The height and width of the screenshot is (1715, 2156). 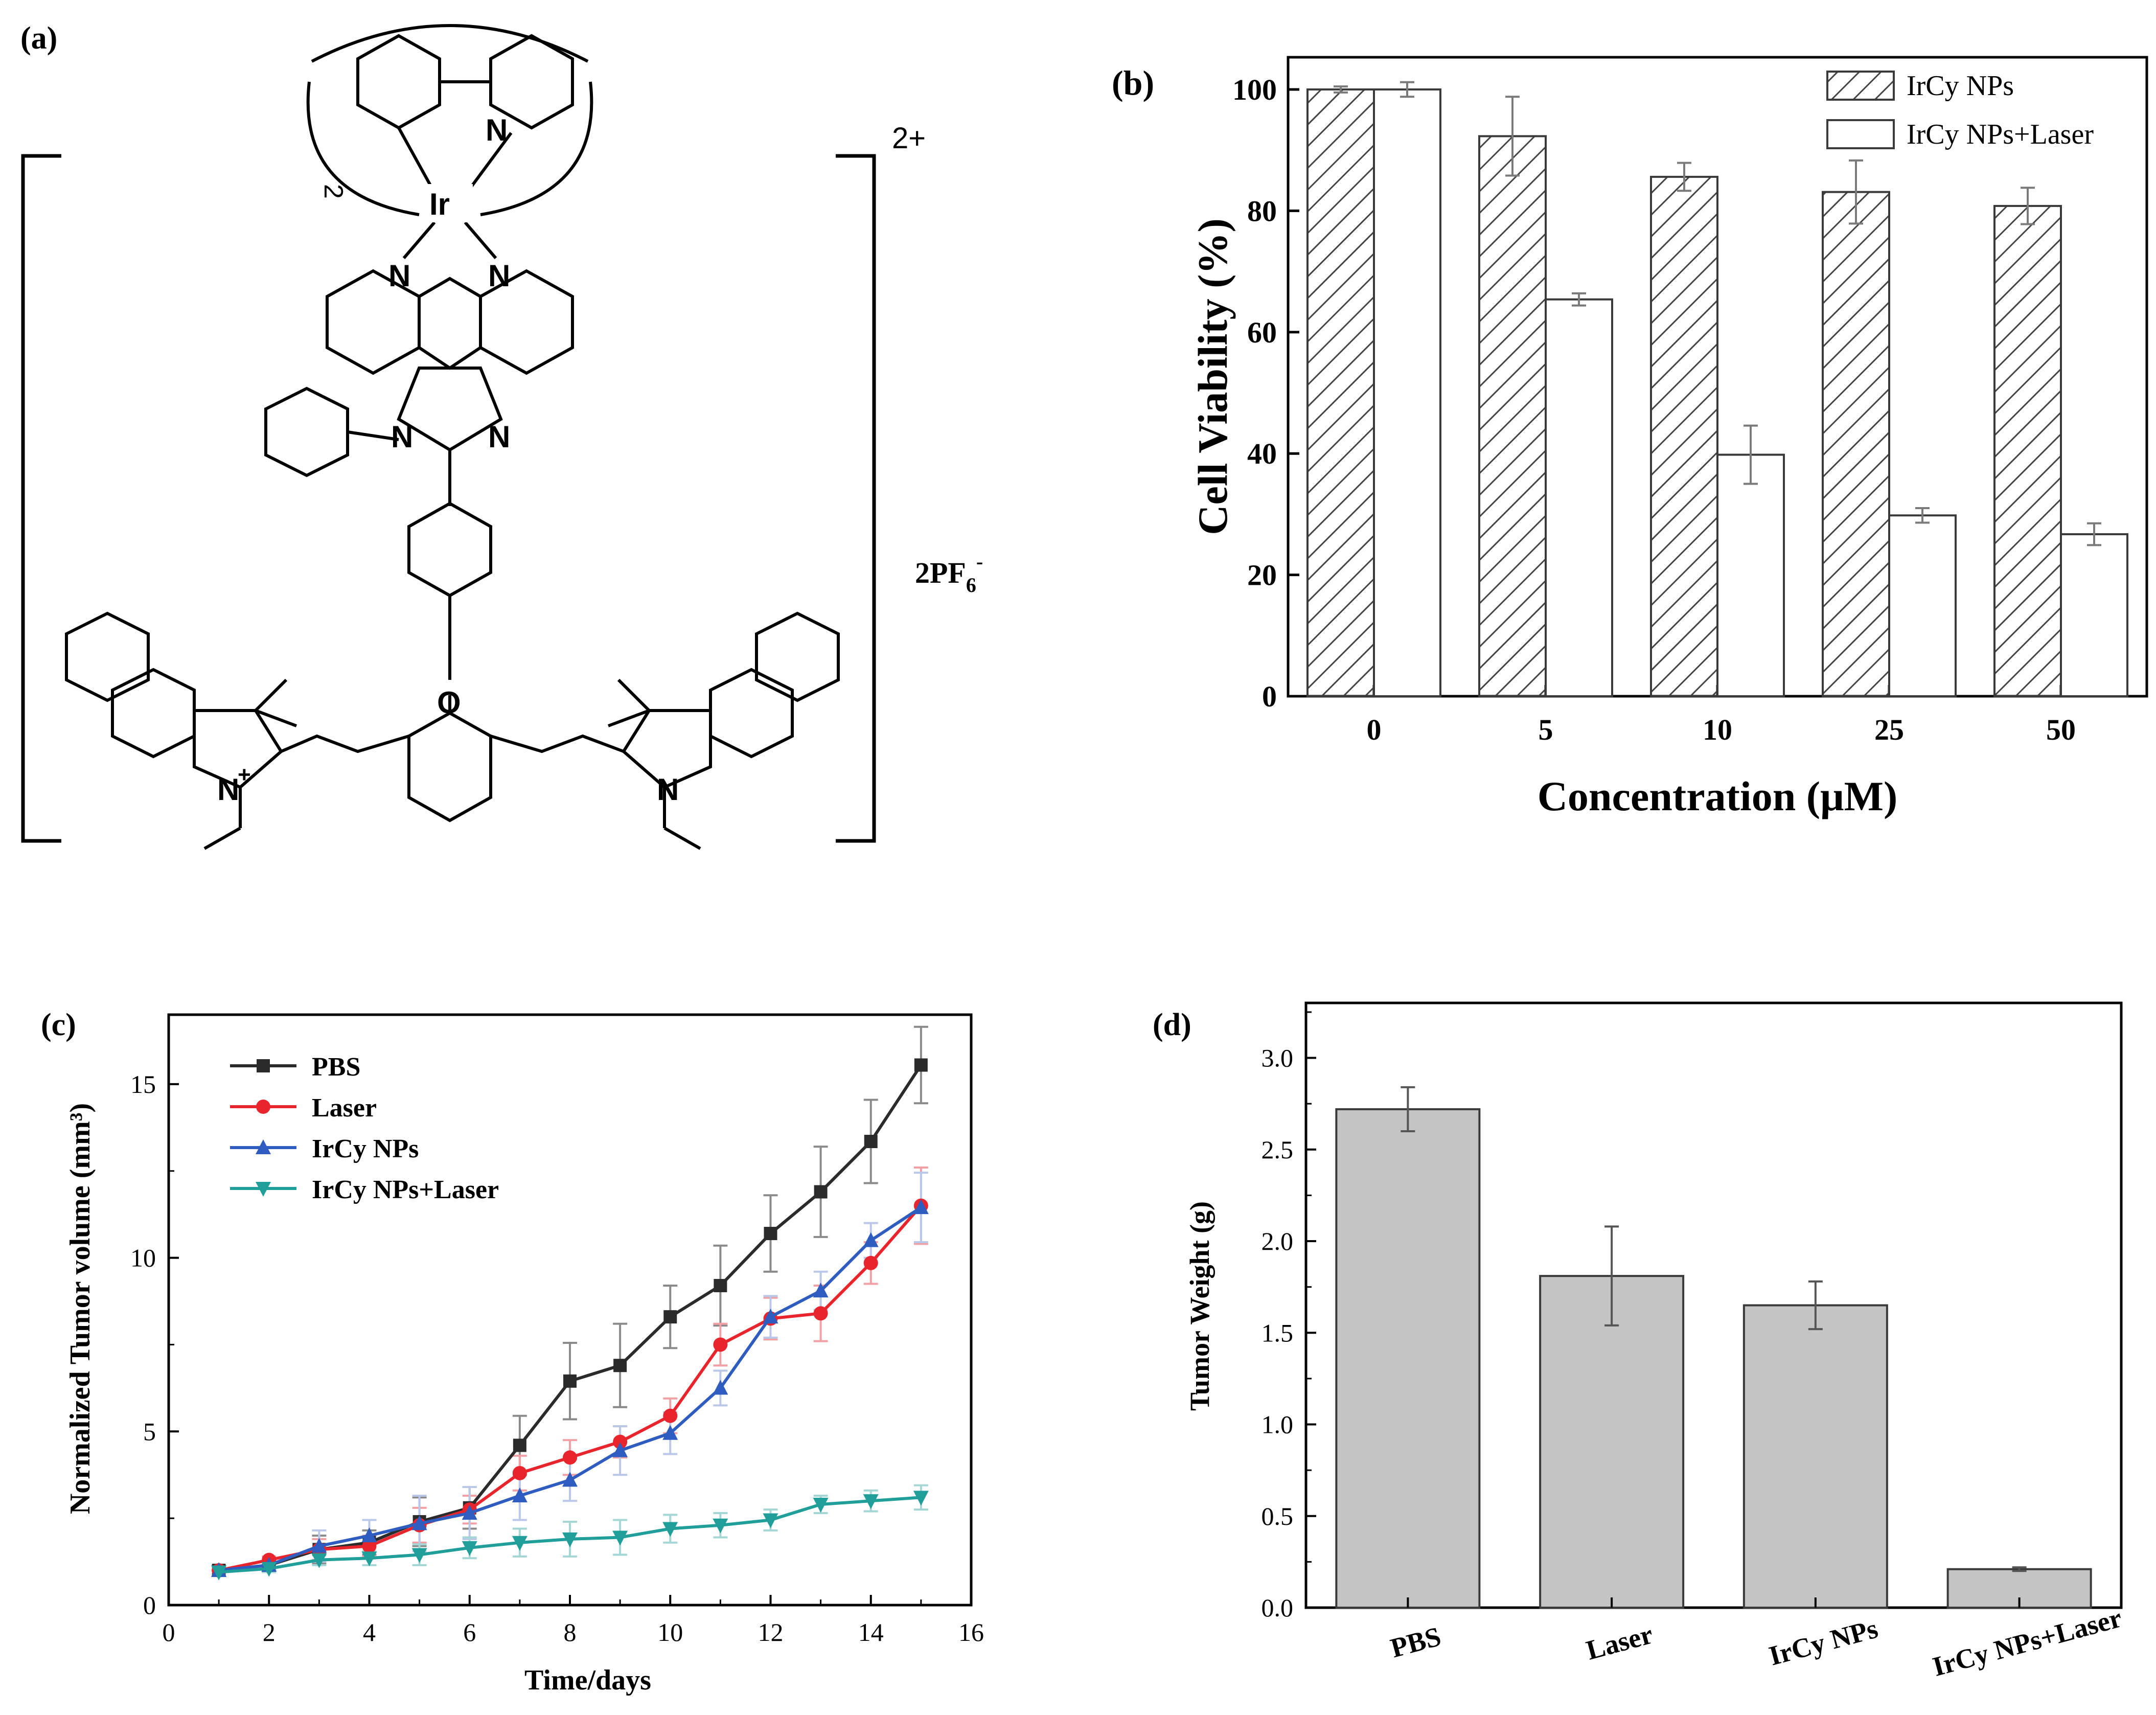 I want to click on bars-b, so click(x=1717, y=389).